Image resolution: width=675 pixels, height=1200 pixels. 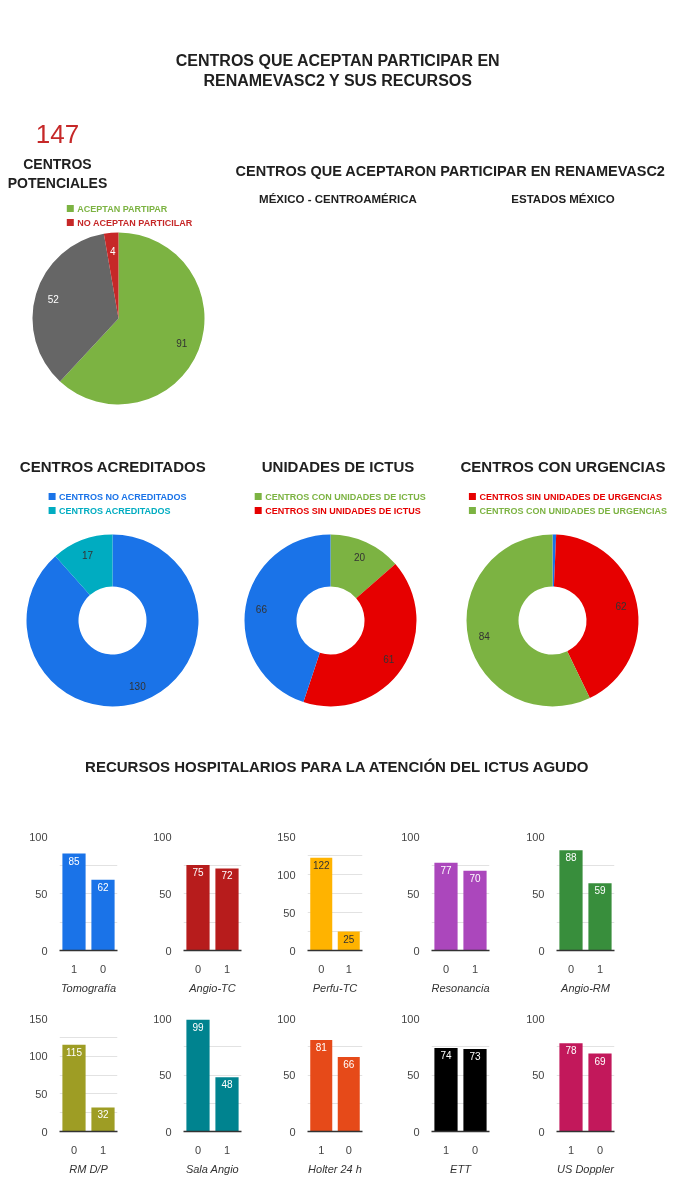 What do you see at coordinates (345, 496) in the screenshot?
I see `legend-label: CENTROS CON UNIDADES DE ICTUS` at bounding box center [345, 496].